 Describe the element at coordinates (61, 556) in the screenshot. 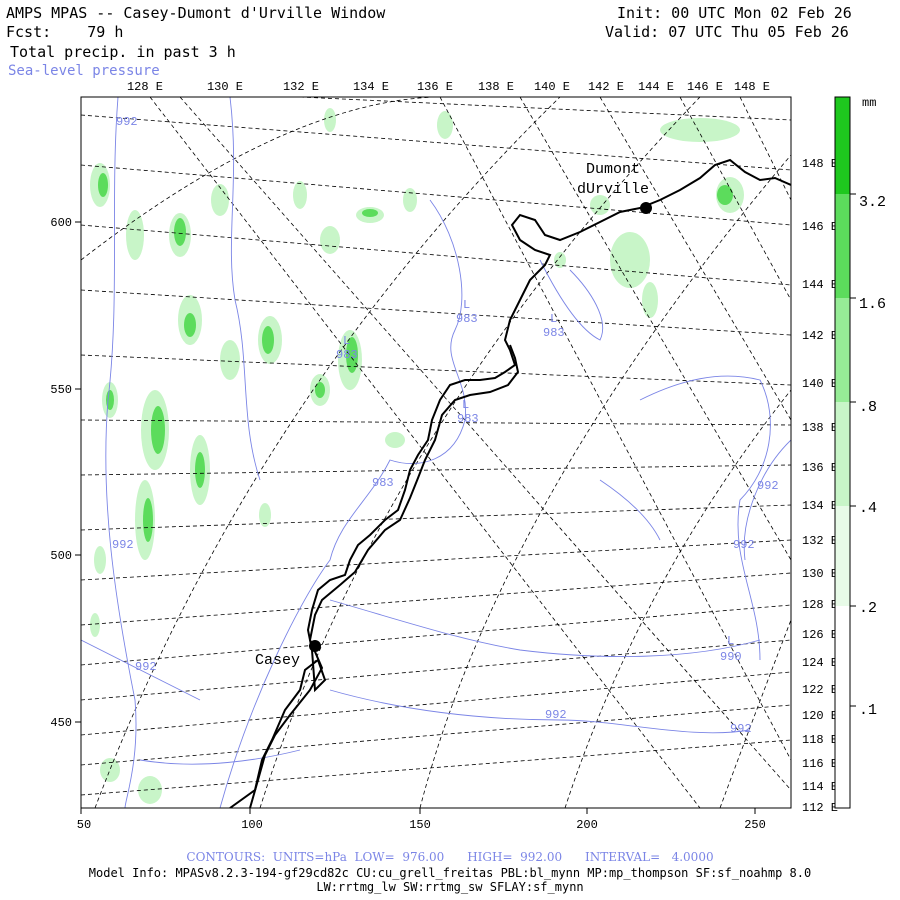

I see `y-tick-label: 500` at that location.